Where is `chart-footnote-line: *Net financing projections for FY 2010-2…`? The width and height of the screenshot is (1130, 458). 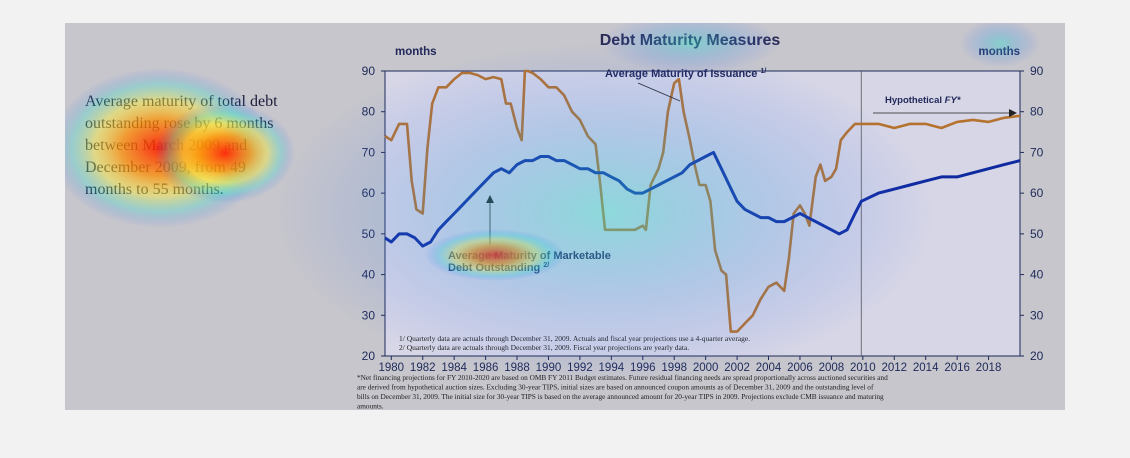 chart-footnote-line: *Net financing projections for FY 2010-2… is located at coordinates (622, 377).